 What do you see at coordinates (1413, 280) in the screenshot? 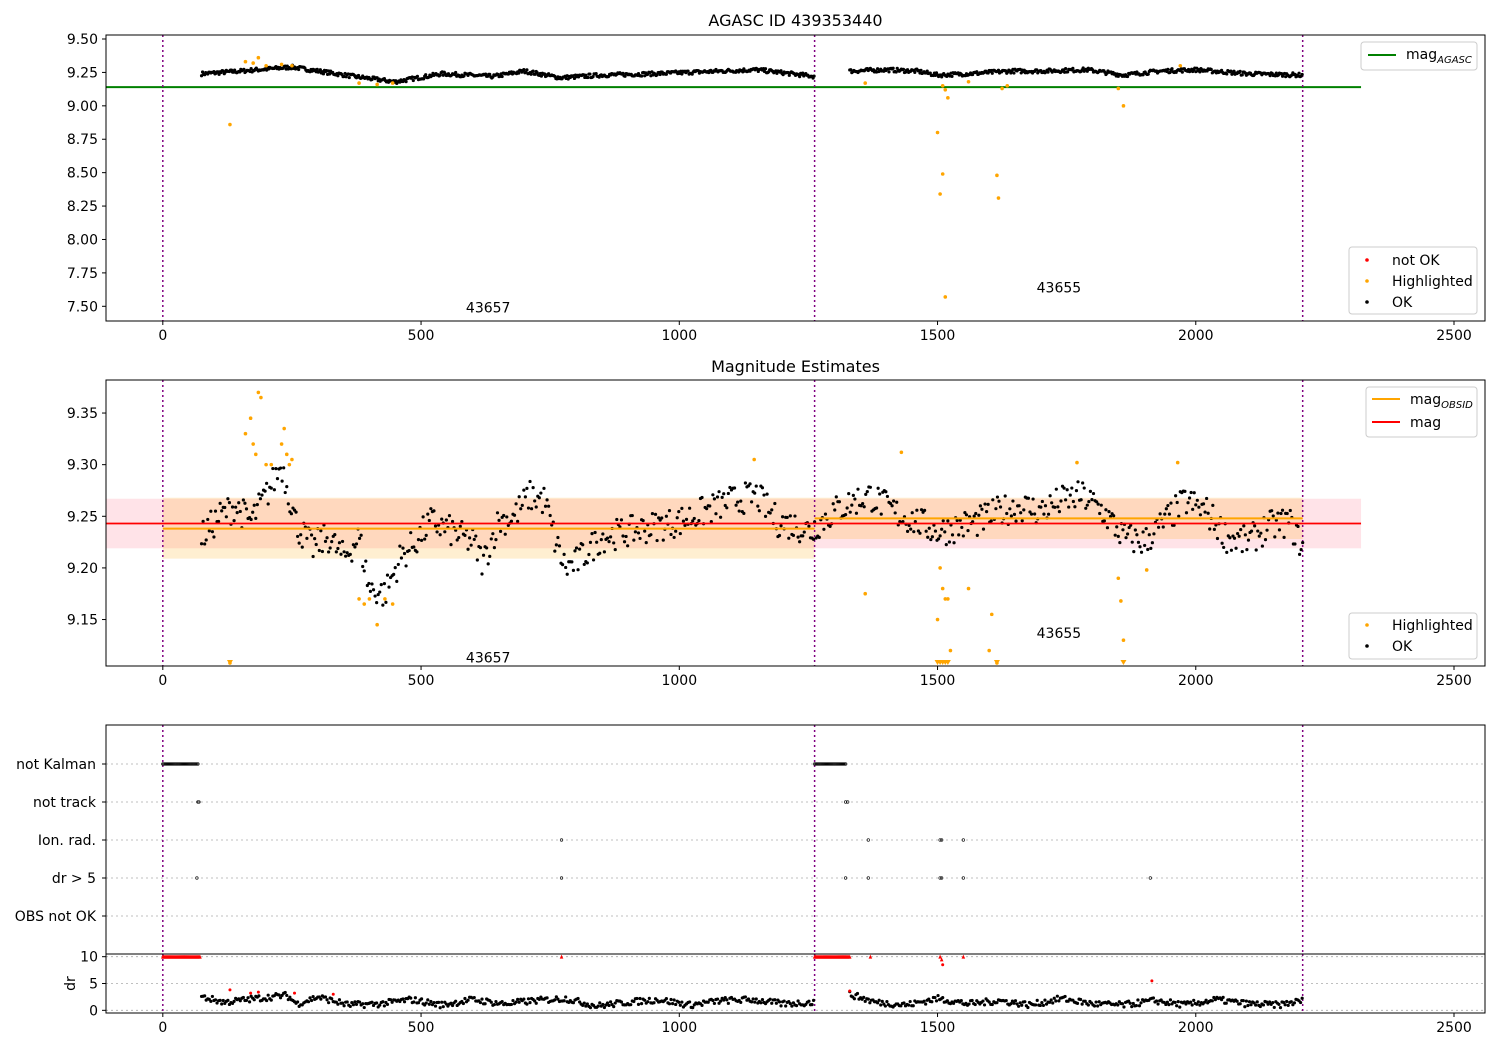
I see `agasc-points-legend` at bounding box center [1413, 280].